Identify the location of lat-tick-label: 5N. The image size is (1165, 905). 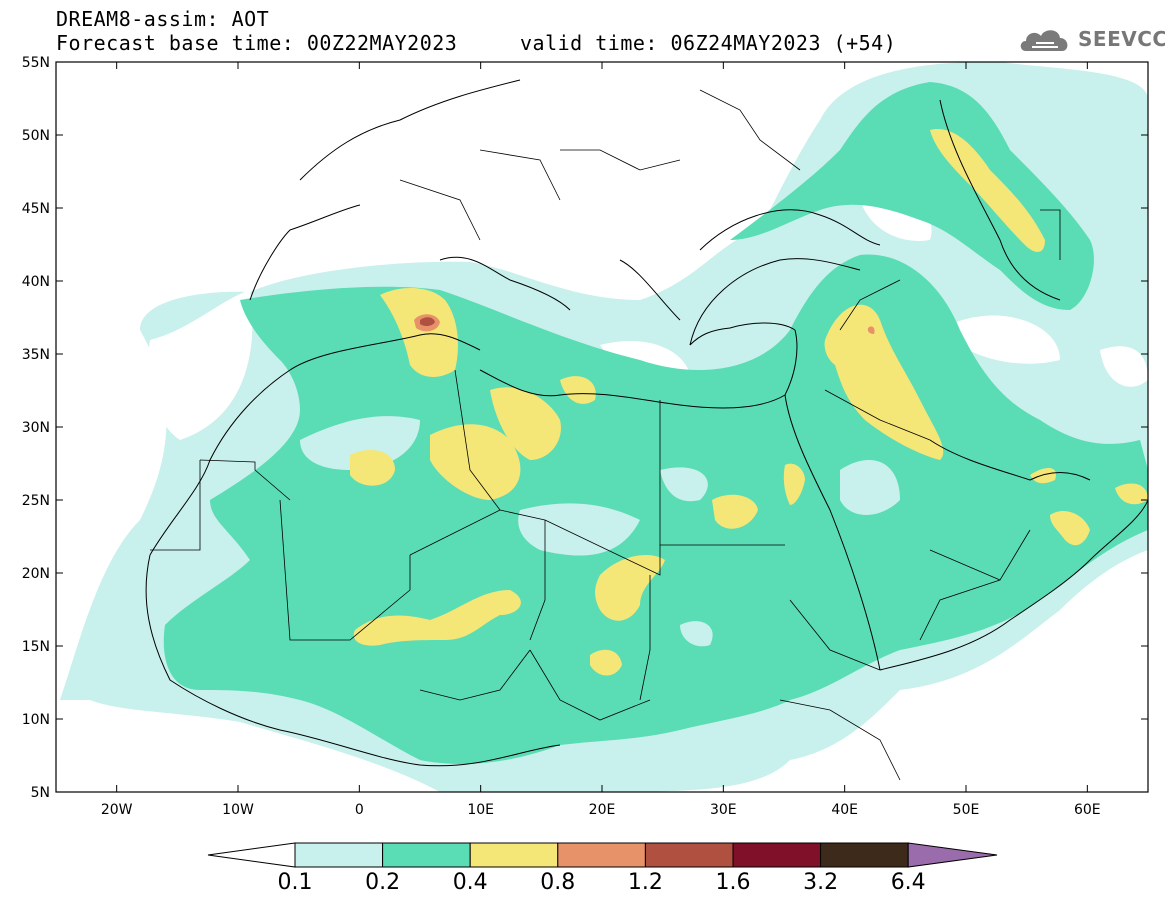
(40, 793).